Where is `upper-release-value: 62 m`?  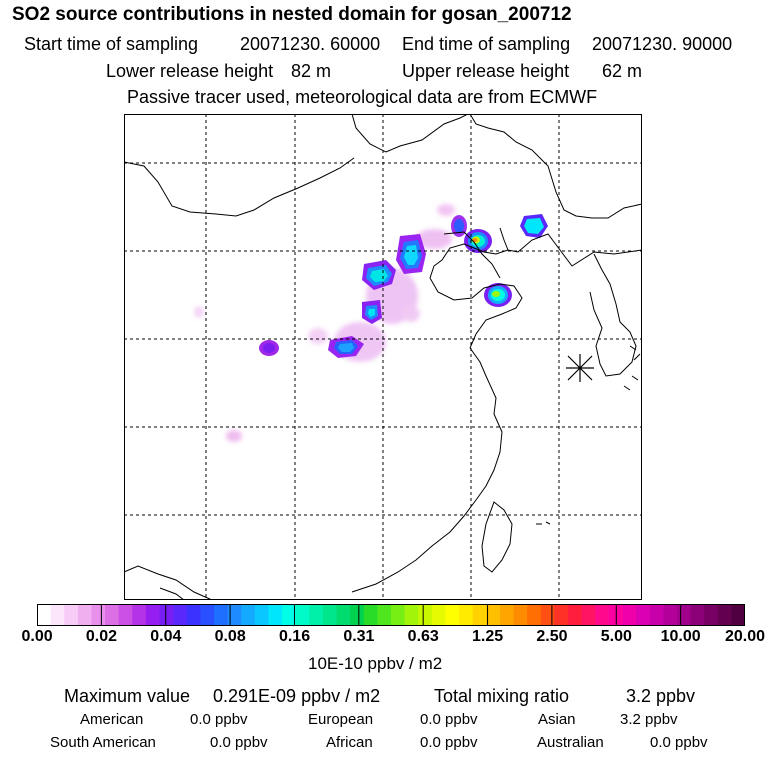 upper-release-value: 62 m is located at coordinates (622, 71).